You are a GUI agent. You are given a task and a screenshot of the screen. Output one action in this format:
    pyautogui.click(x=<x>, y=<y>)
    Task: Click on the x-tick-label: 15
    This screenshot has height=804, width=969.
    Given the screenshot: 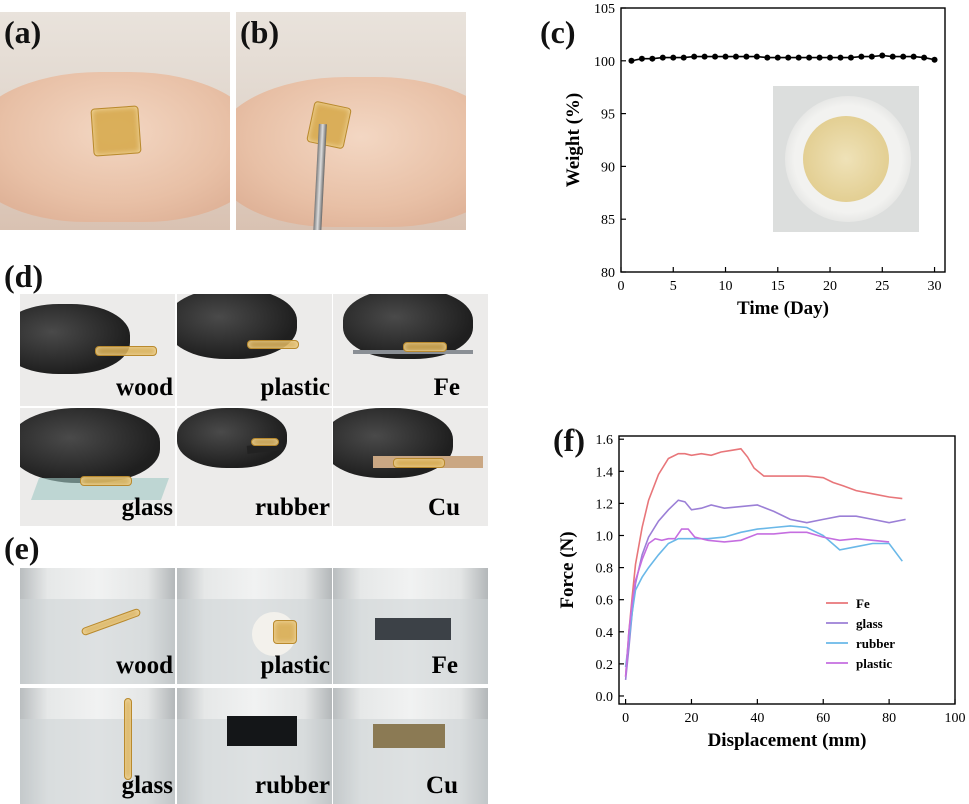 What is the action you would take?
    pyautogui.click(x=778, y=286)
    